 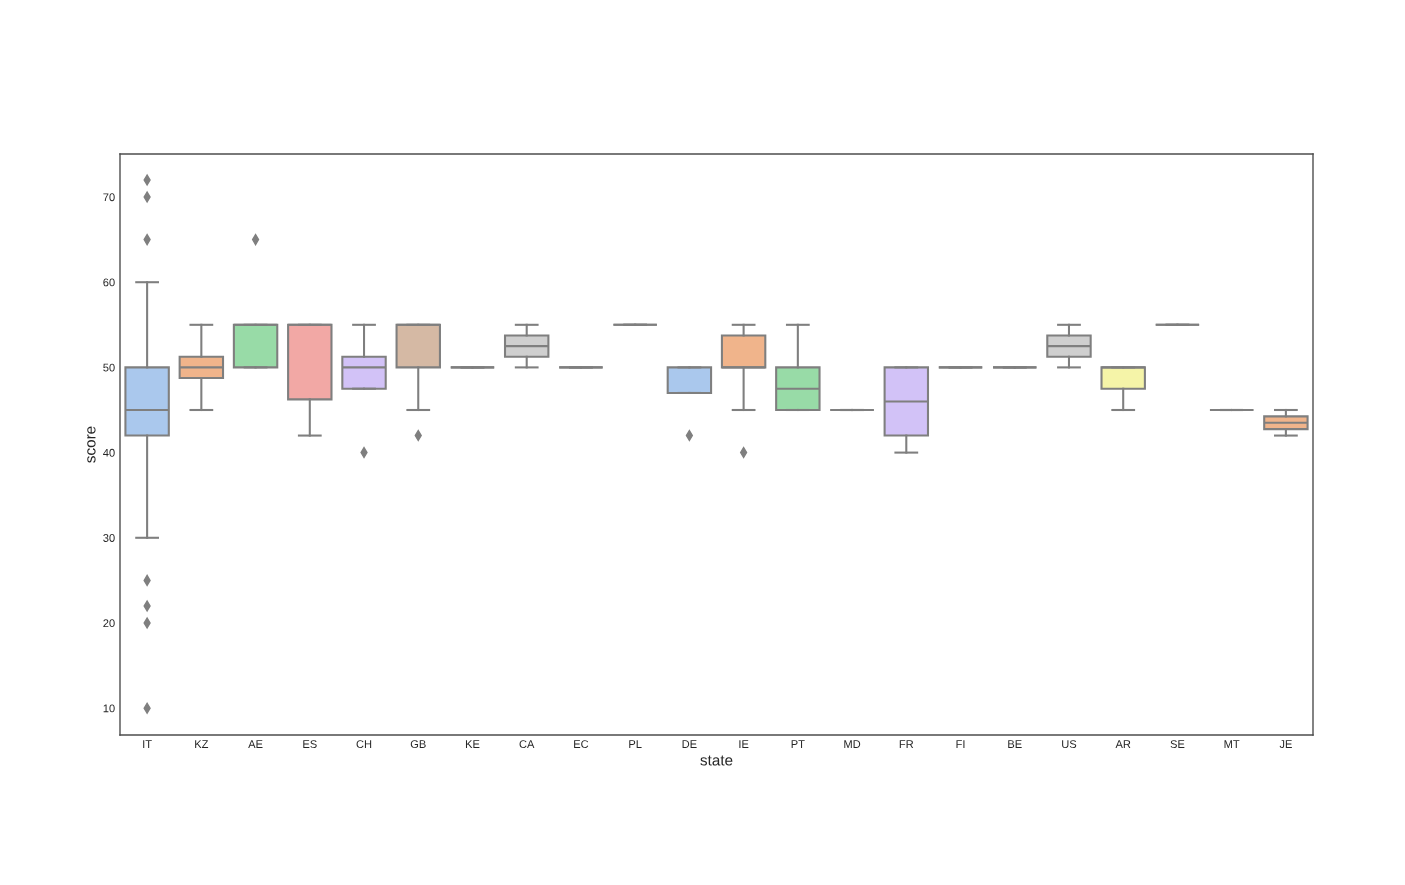 What do you see at coordinates (635, 744) in the screenshot?
I see `x-tick-label: PL` at bounding box center [635, 744].